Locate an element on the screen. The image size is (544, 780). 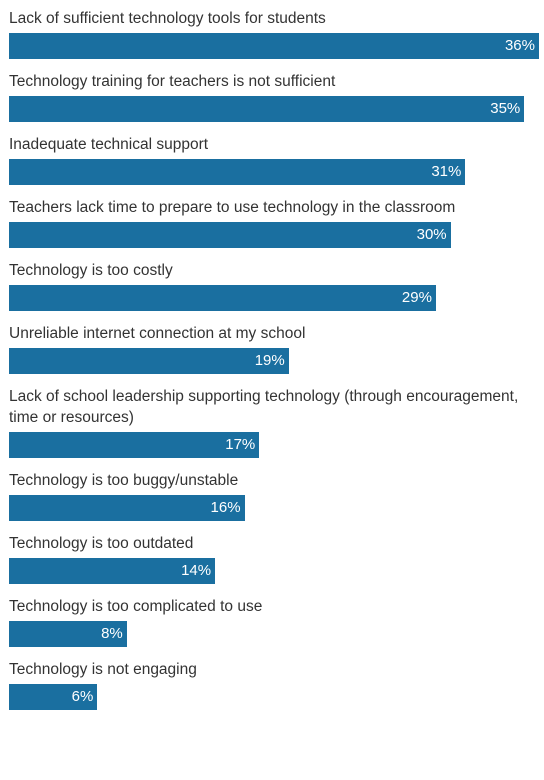
bar: 14% is located at coordinates (112, 571).